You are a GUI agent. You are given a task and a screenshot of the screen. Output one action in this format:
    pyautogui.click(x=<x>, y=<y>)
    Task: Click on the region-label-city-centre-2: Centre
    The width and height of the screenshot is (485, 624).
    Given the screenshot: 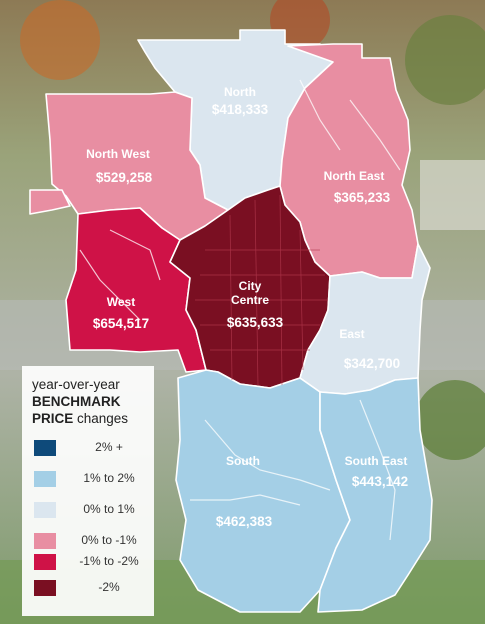 What is the action you would take?
    pyautogui.click(x=250, y=300)
    